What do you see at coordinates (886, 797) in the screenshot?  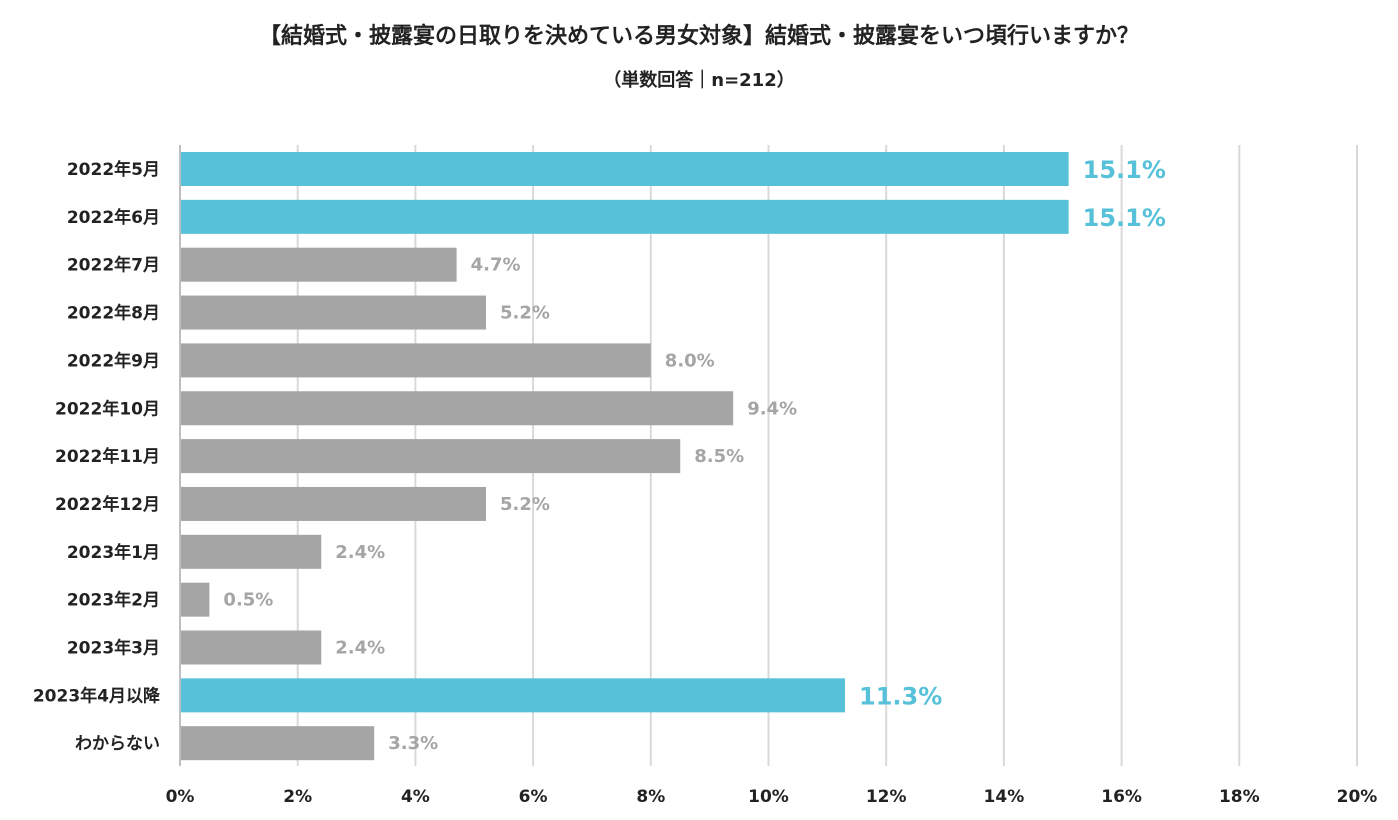 I see `x-tick-label: 12%` at bounding box center [886, 797].